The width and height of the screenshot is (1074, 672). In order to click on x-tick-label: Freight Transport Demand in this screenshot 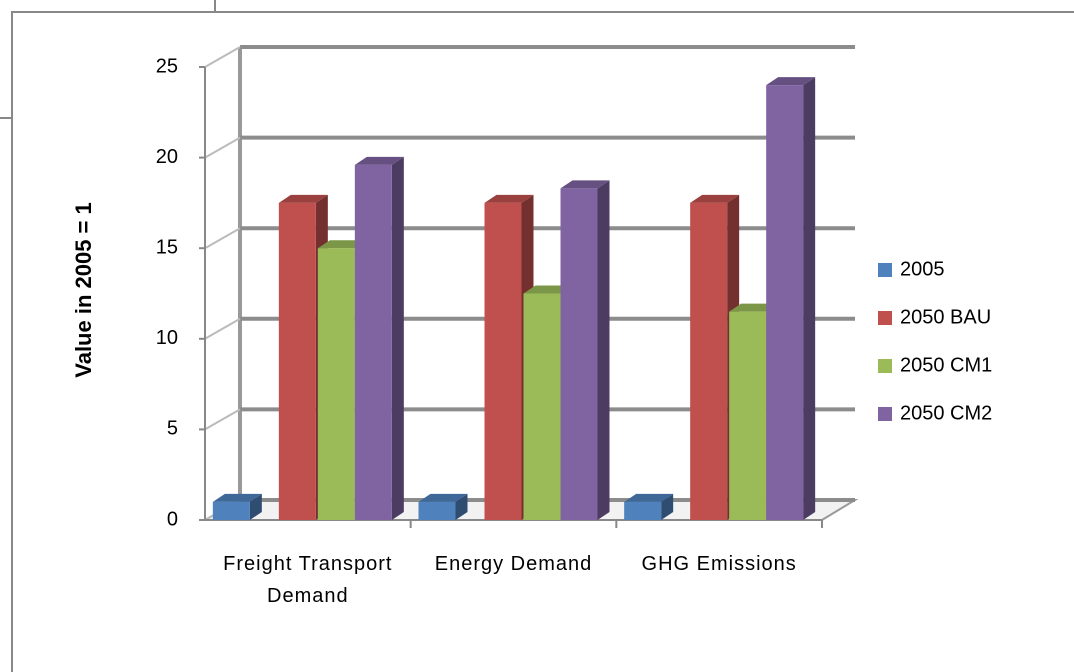, I will do `click(308, 580)`.